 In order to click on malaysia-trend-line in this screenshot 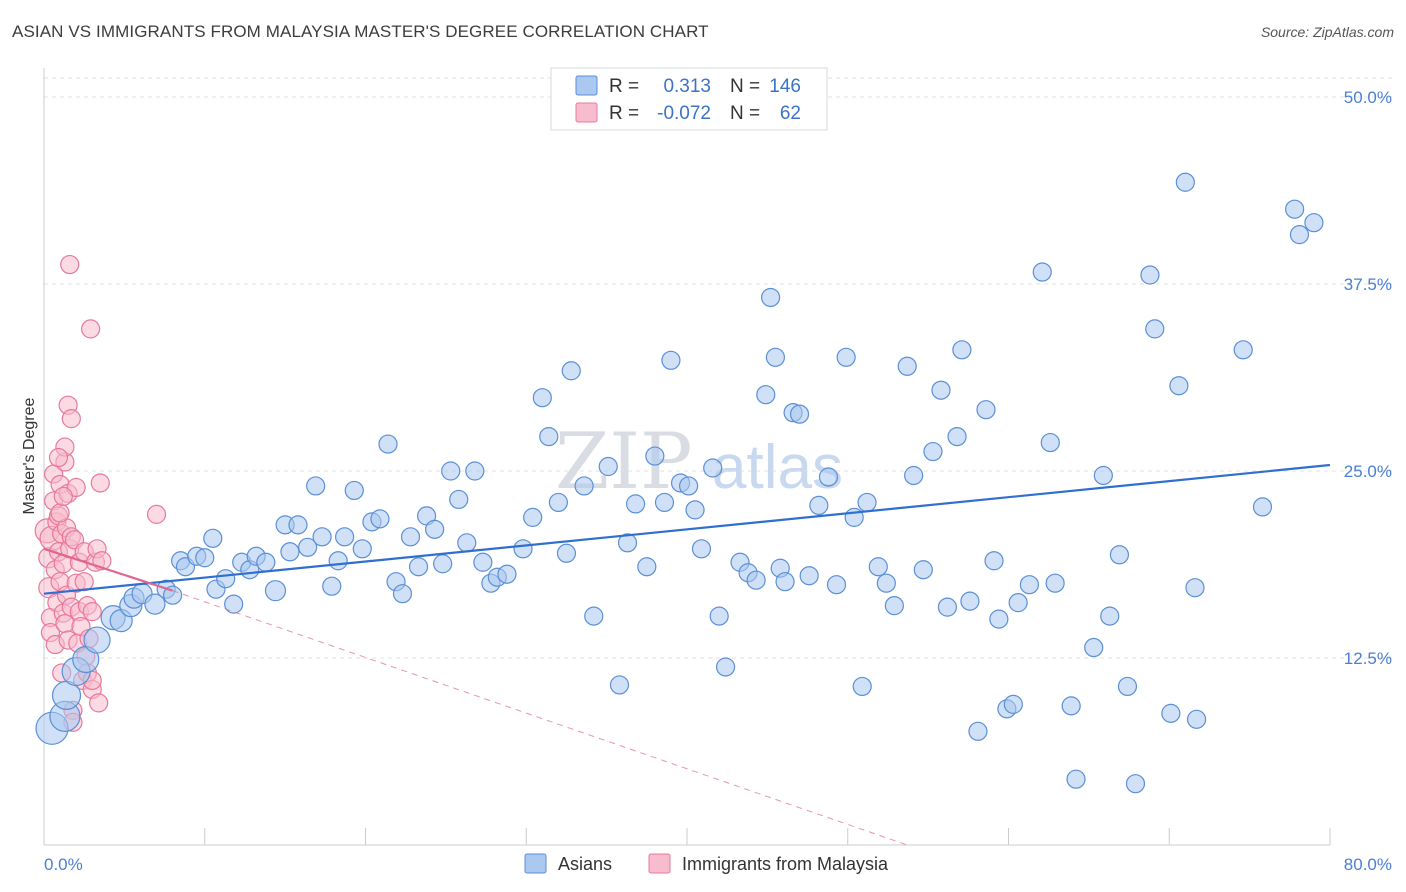, I will do `click(108, 569)`.